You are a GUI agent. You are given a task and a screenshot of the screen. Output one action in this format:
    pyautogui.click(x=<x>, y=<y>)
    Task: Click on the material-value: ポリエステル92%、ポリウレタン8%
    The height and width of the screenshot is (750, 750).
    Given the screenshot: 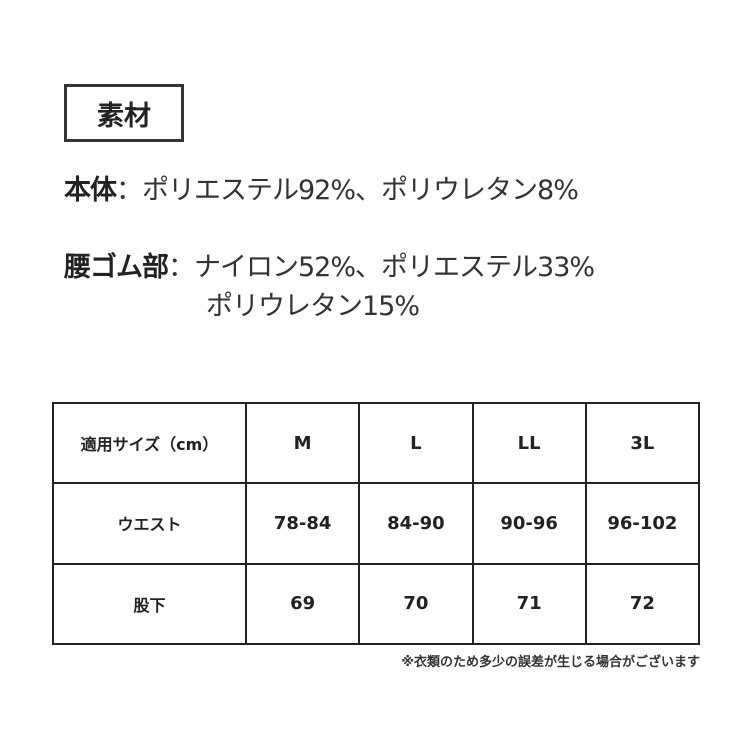 What is the action you would take?
    pyautogui.click(x=360, y=190)
    